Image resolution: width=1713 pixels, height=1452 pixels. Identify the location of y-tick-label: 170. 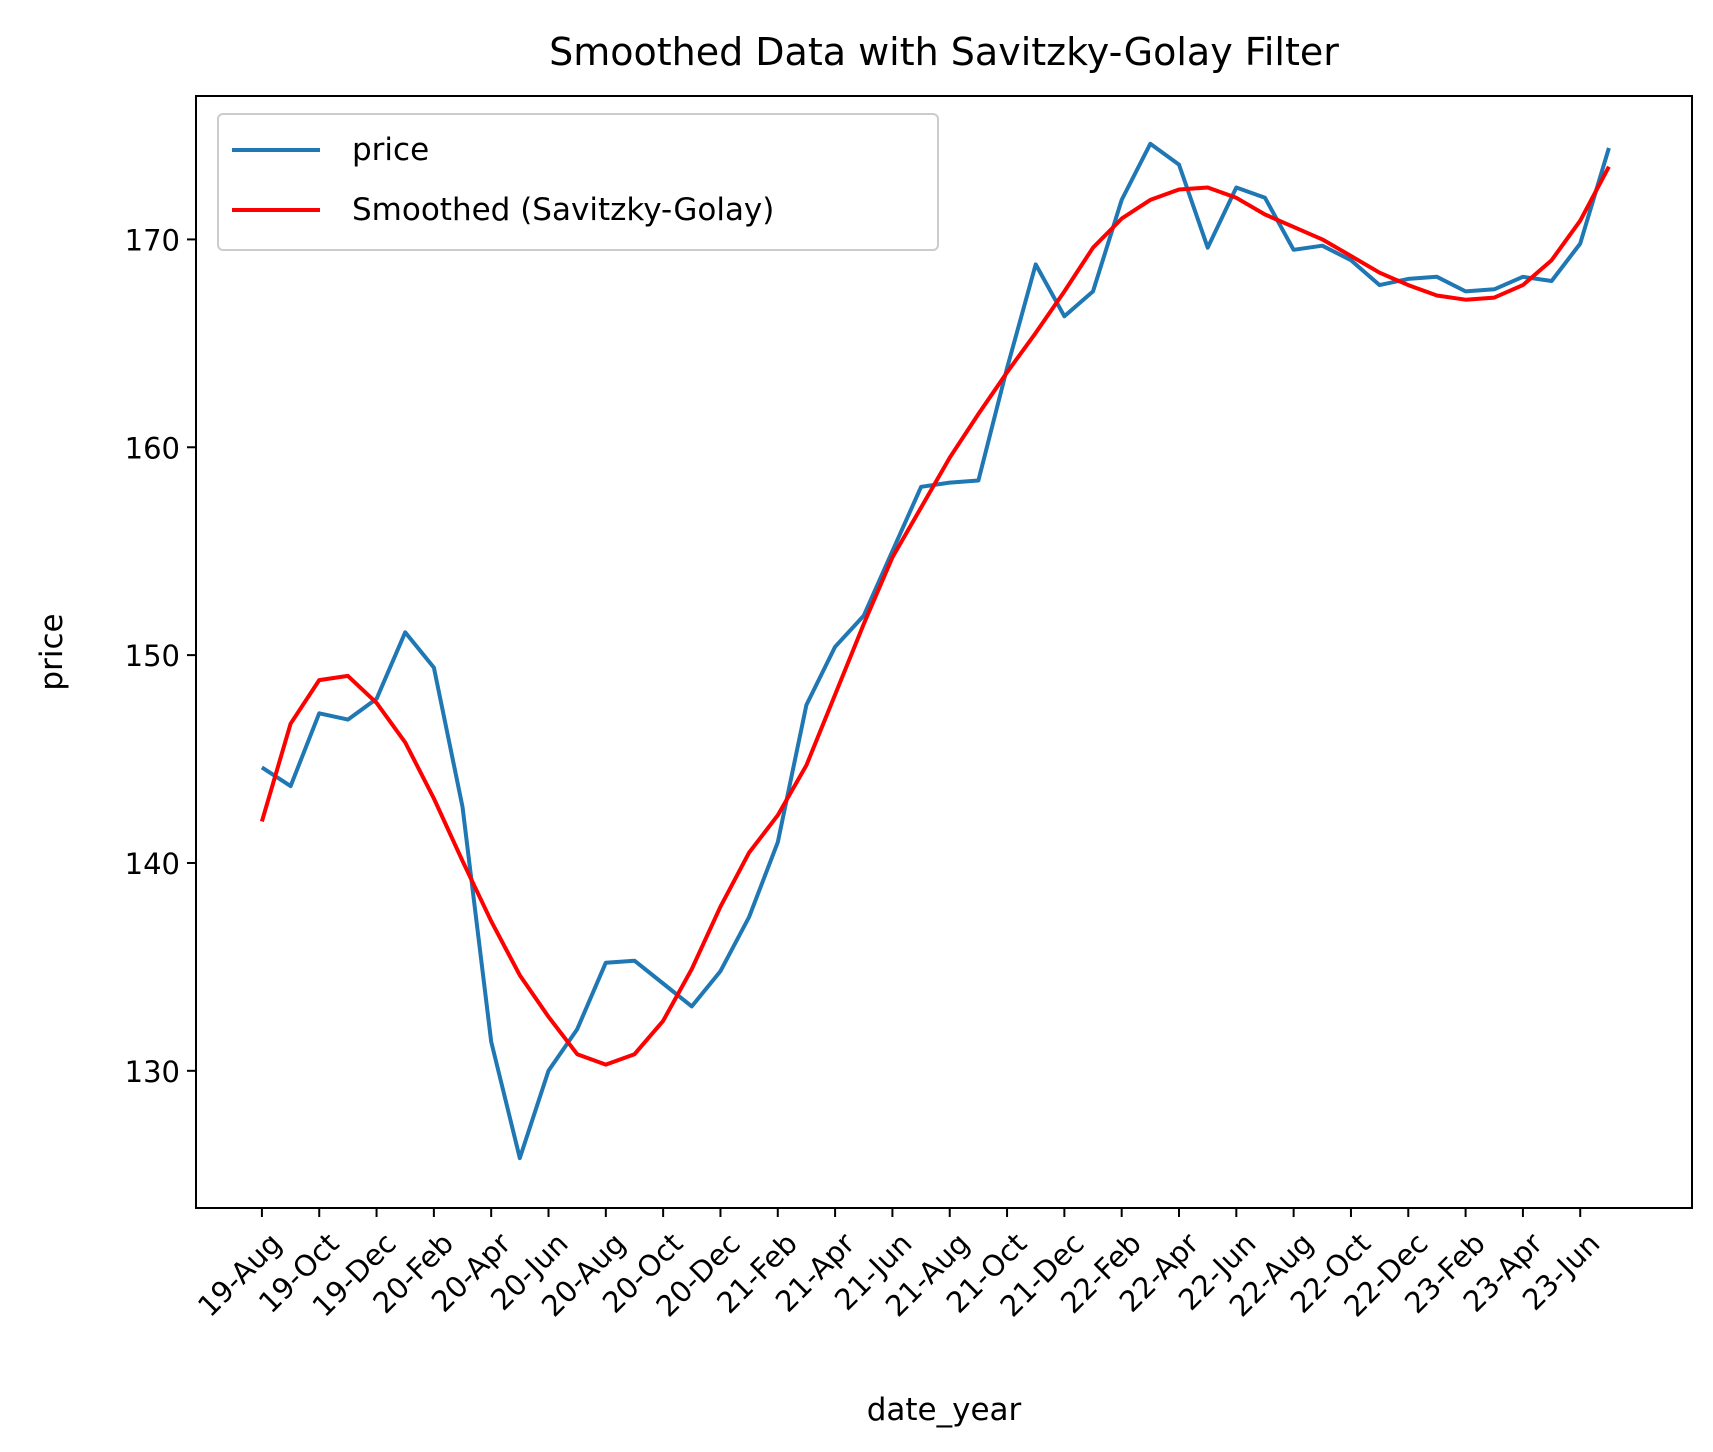
(152, 240).